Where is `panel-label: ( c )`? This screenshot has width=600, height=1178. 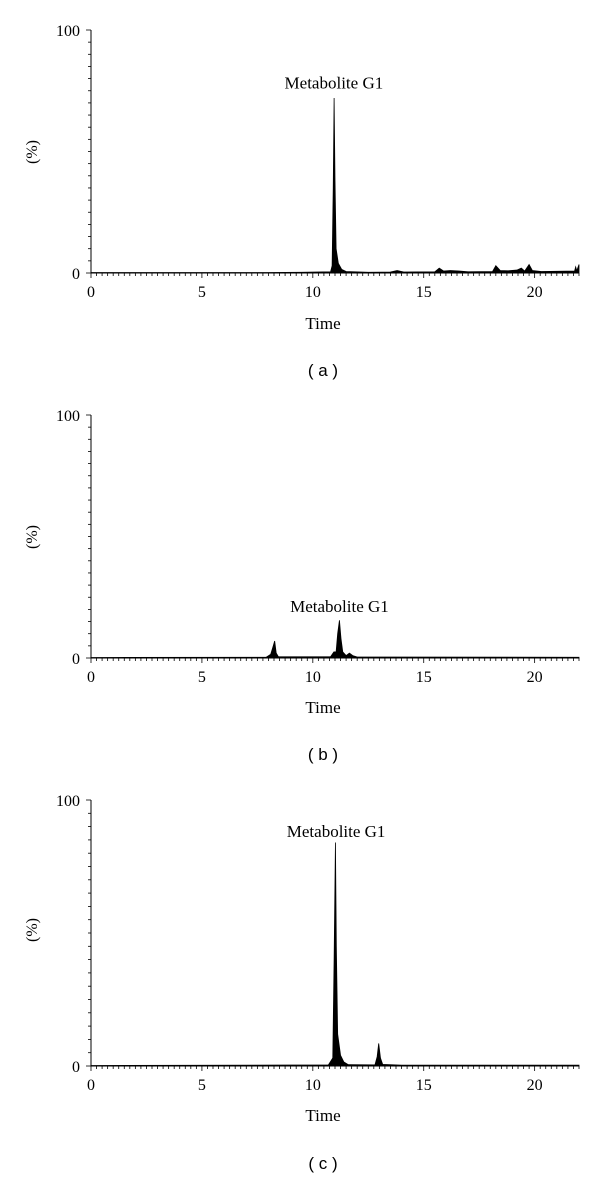 panel-label: ( c ) is located at coordinates (322, 1163).